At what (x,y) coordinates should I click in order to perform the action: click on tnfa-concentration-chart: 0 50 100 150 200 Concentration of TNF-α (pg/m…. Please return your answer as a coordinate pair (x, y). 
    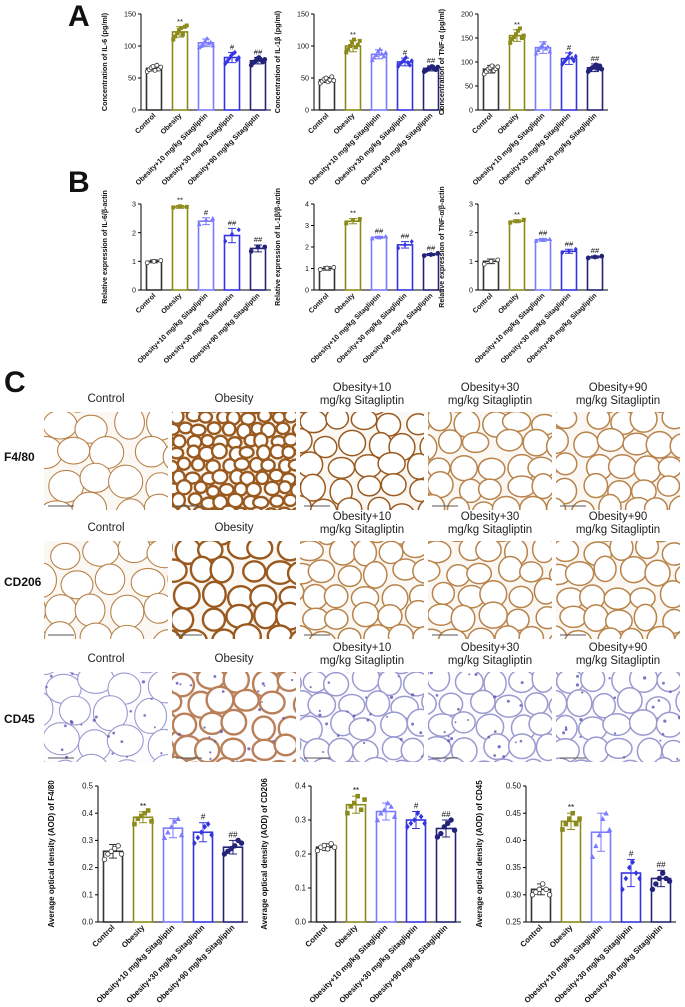
    Looking at the image, I should click on (522, 97).